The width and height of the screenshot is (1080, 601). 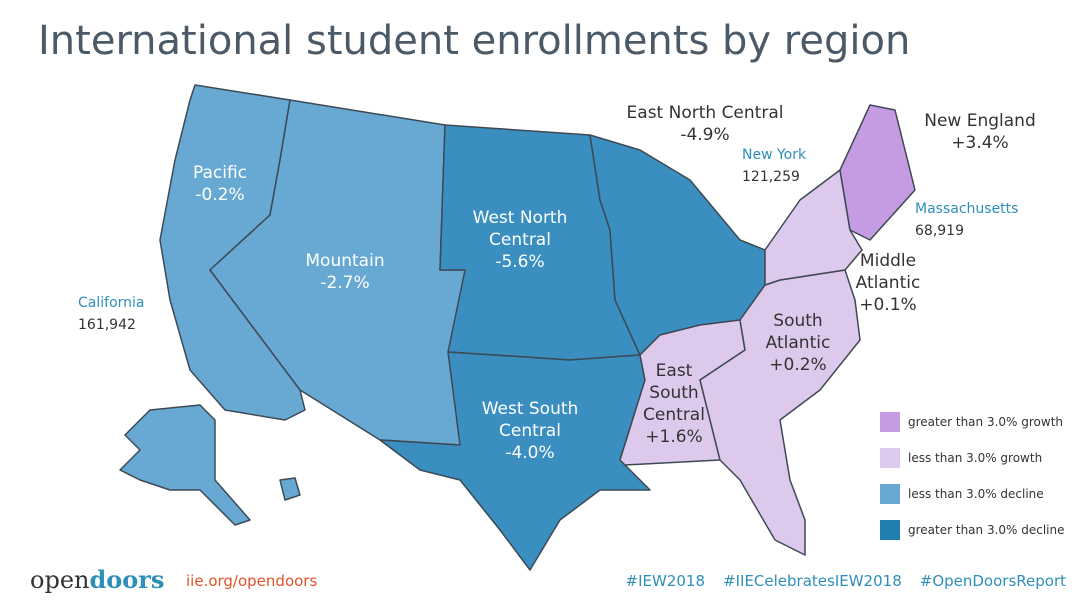 I want to click on region-label: Mountain -2.7%, so click(x=345, y=272).